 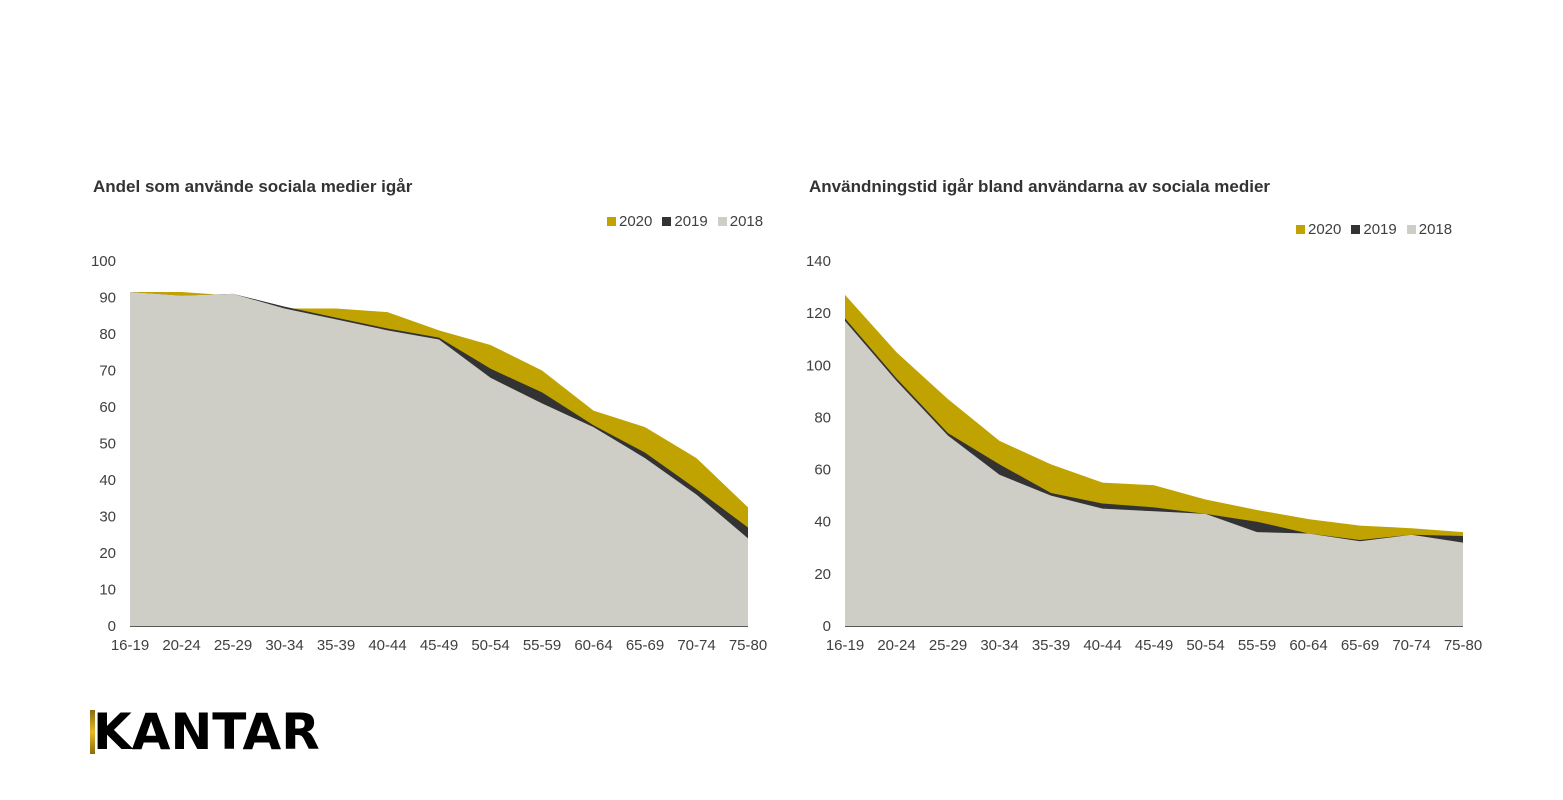 What do you see at coordinates (107, 444) in the screenshot?
I see `y-tick-label: 50` at bounding box center [107, 444].